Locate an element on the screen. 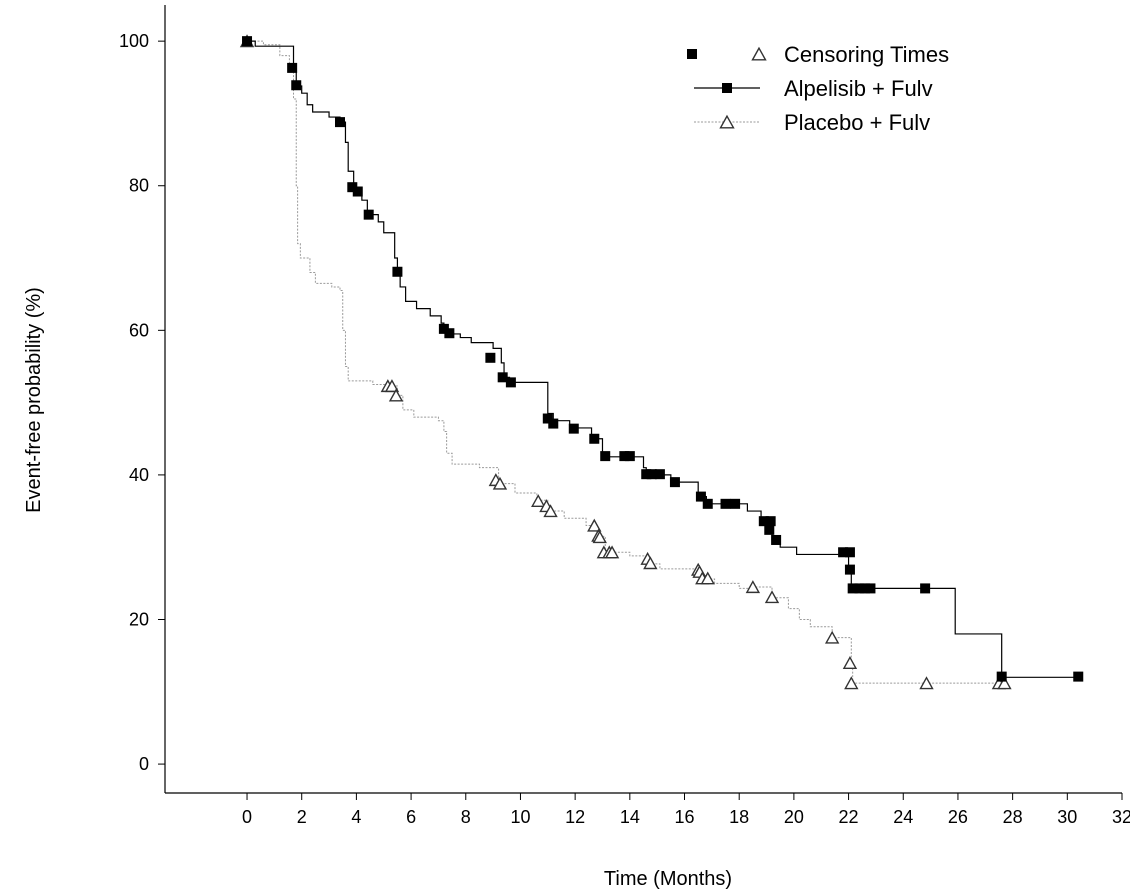 The height and width of the screenshot is (890, 1130). legend-censor-label: Censoring Times is located at coordinates (866, 54).